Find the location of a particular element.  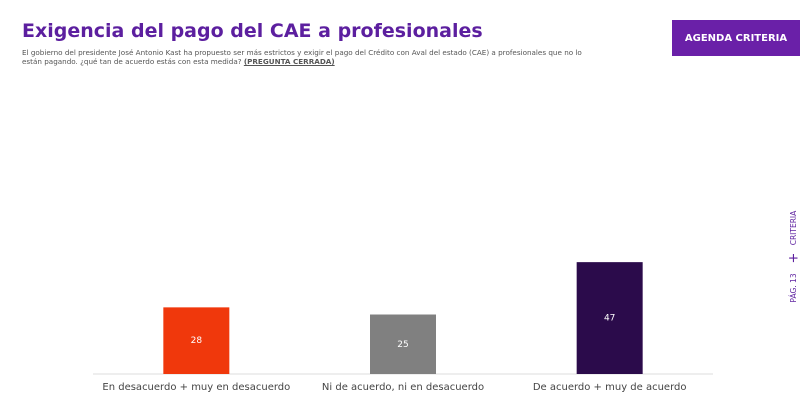

value-label: 47 is located at coordinates (609, 319).